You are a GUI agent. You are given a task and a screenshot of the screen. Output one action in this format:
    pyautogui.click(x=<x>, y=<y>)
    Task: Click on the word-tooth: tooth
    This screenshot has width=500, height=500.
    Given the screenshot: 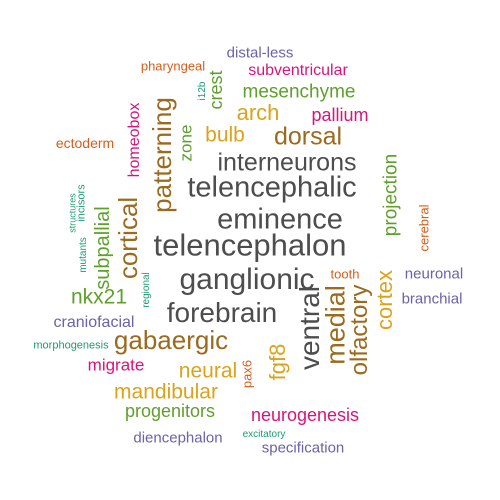 What is the action you would take?
    pyautogui.click(x=345, y=274)
    